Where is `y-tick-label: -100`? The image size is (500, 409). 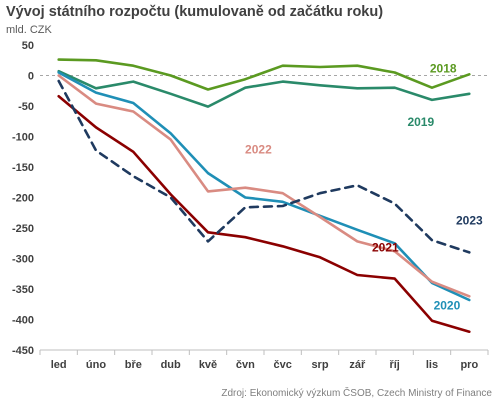 y-tick-label: -100 is located at coordinates (23, 138).